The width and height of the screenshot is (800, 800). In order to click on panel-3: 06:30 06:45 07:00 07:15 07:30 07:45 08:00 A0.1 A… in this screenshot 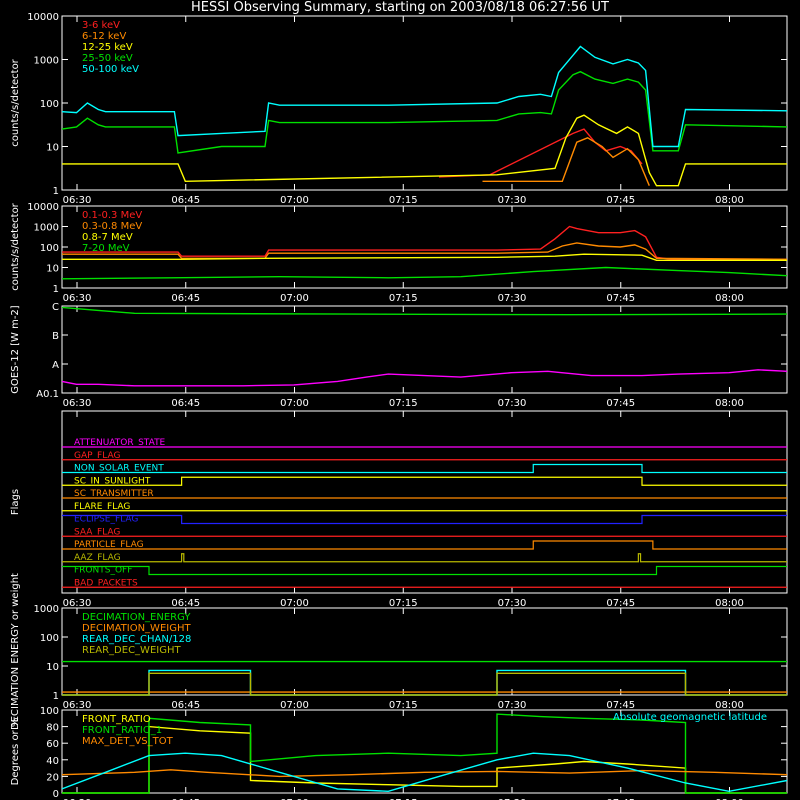, I will do `click(399, 355)`.